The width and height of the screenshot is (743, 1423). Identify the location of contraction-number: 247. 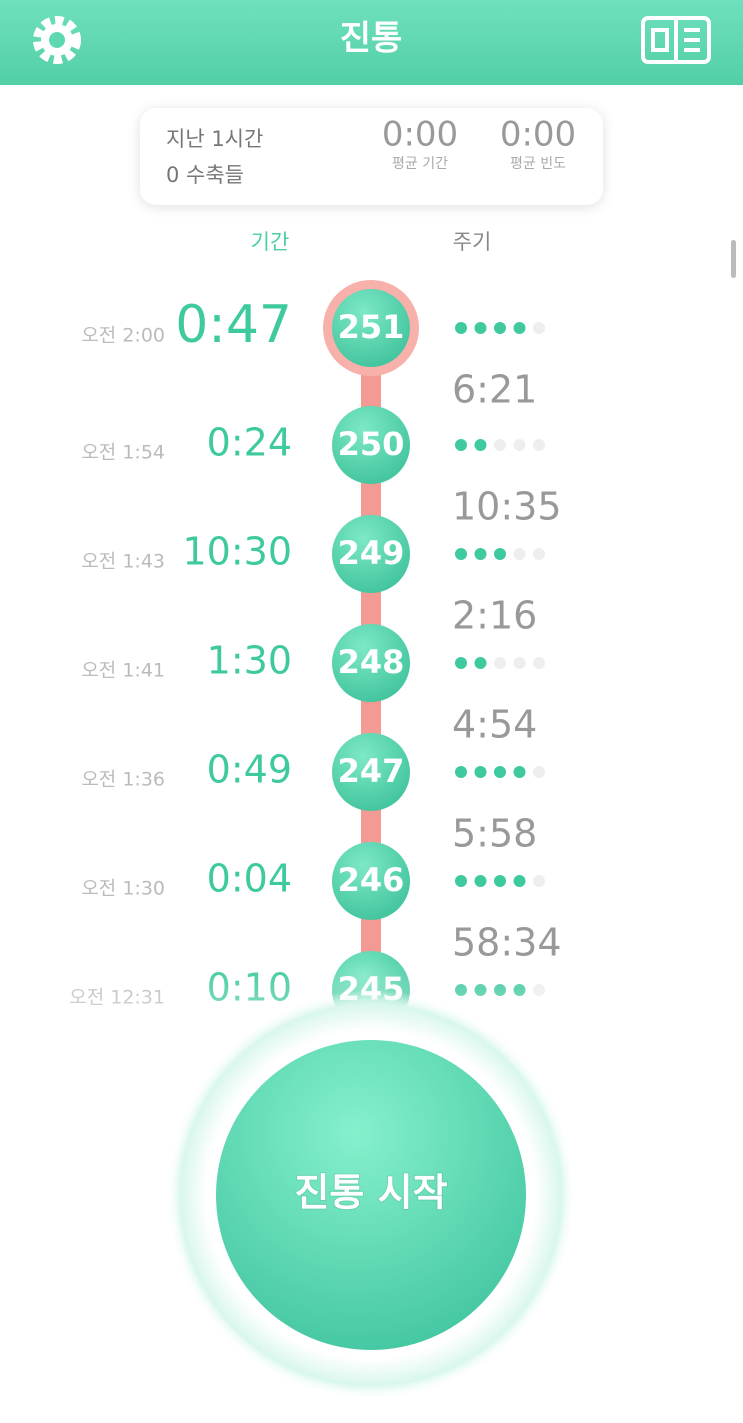
(371, 771).